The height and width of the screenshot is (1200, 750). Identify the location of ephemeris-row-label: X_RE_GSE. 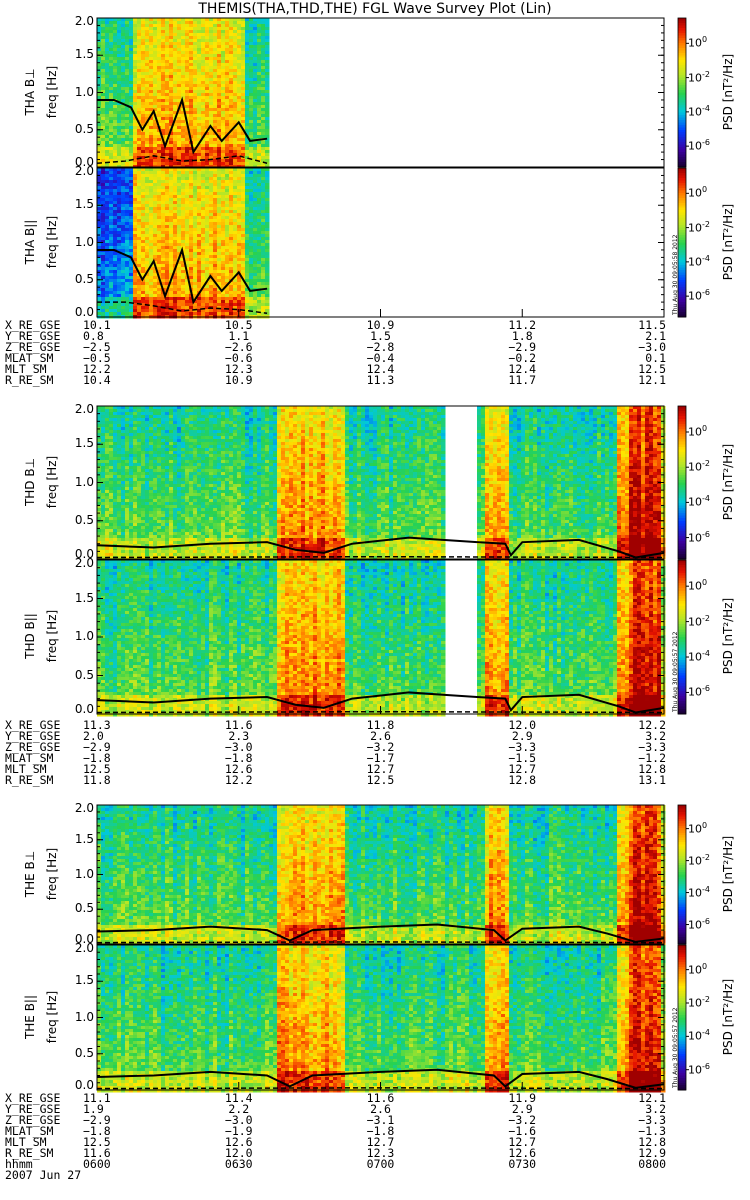
(32, 325).